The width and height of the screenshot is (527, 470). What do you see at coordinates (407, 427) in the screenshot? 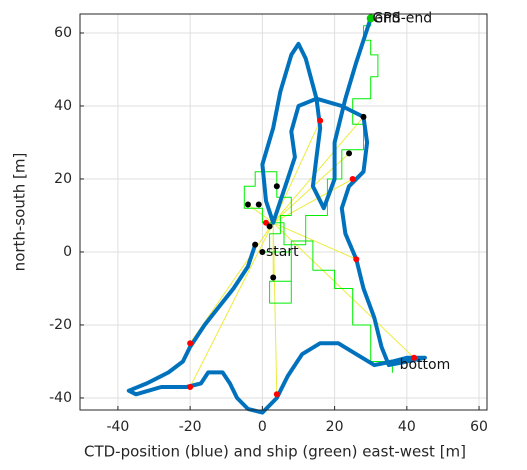
I see `x-tick-label: 40` at bounding box center [407, 427].